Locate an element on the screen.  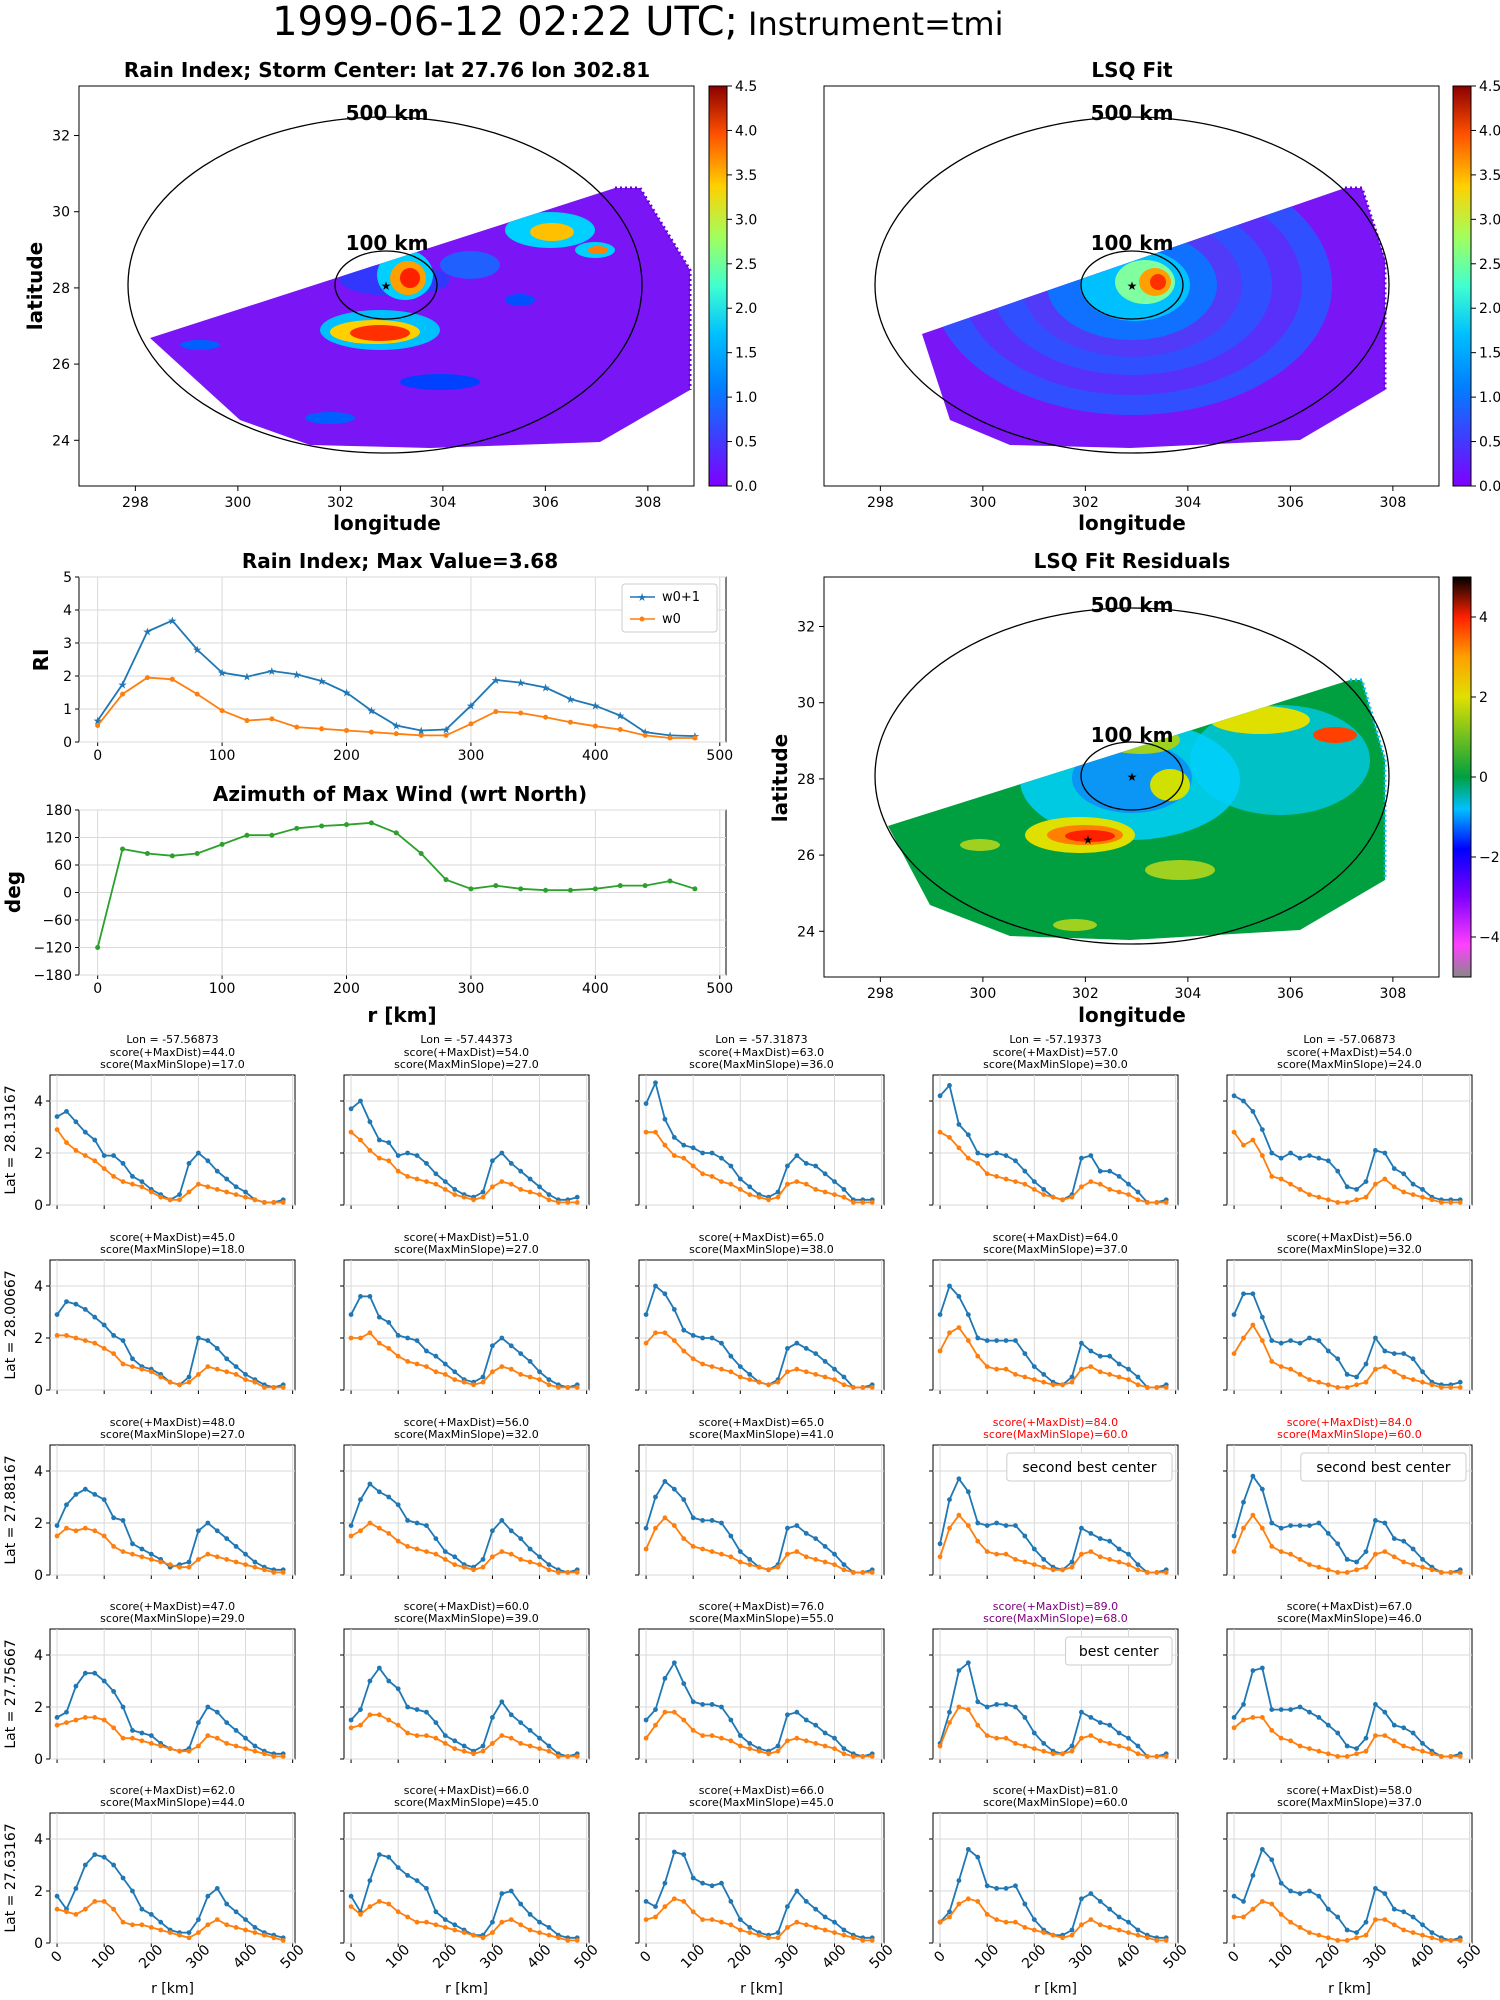
lsq-residuals-colorbar is located at coordinates (1462, 777).